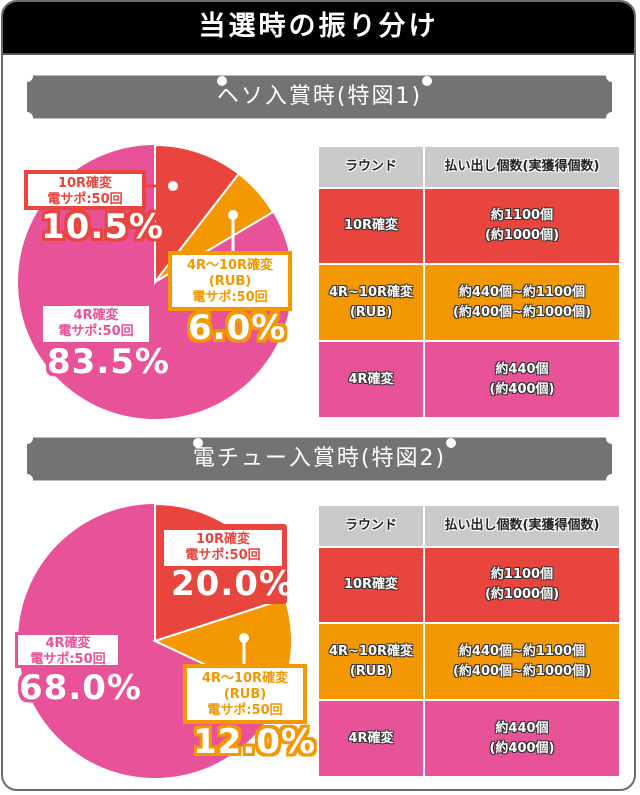 The width and height of the screenshot is (640, 795). I want to click on pct-10r-2: 20.0%, so click(232, 584).